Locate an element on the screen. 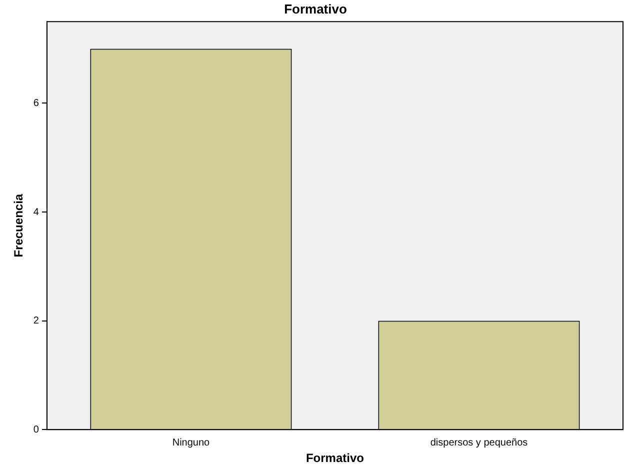 This screenshot has height=470, width=637. y-tick-label: 2 is located at coordinates (36, 321).